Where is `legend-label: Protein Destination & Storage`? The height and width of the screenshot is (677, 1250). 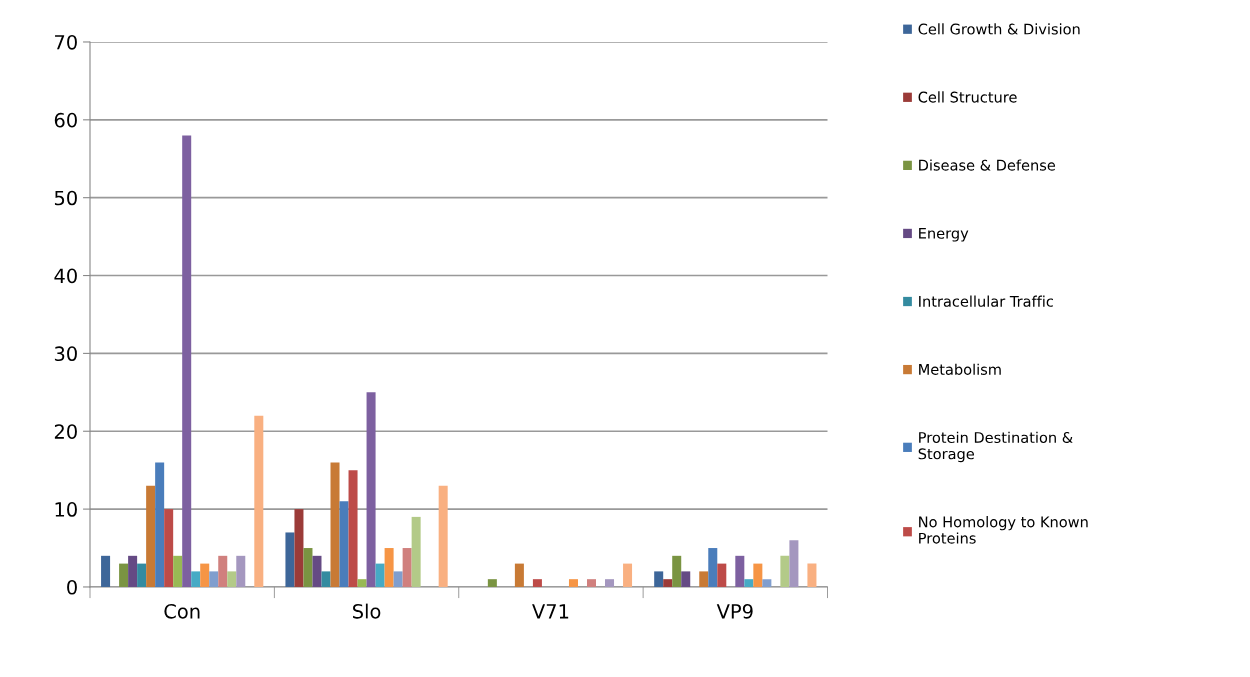
legend-label: Protein Destination & Storage is located at coordinates (995, 447).